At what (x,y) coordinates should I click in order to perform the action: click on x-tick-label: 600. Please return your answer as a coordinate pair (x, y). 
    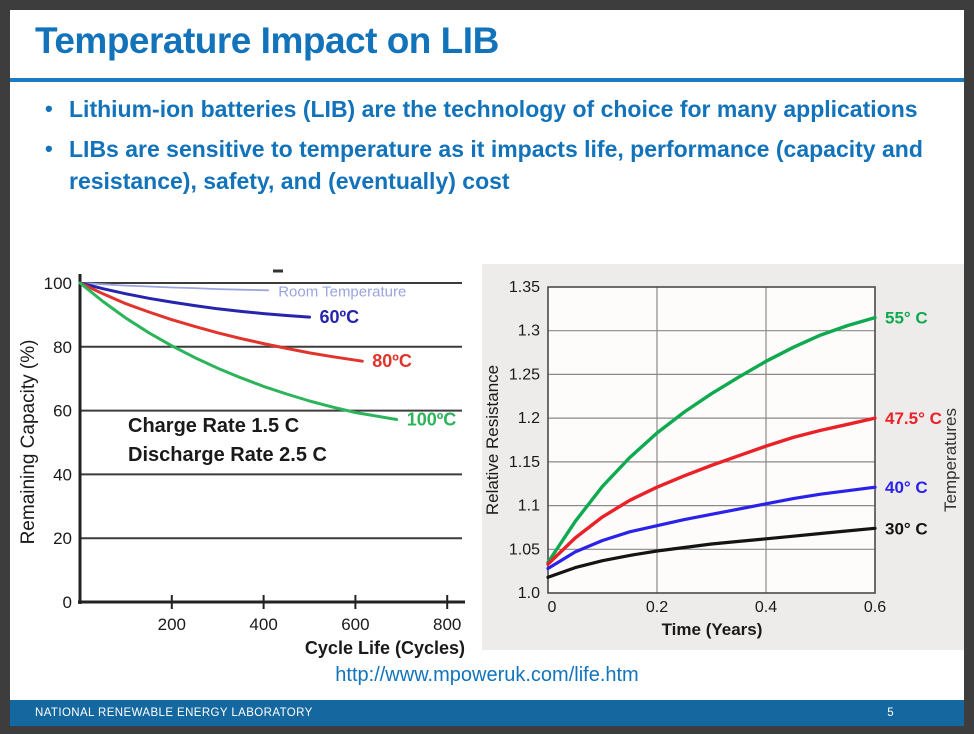
    Looking at the image, I should click on (355, 624).